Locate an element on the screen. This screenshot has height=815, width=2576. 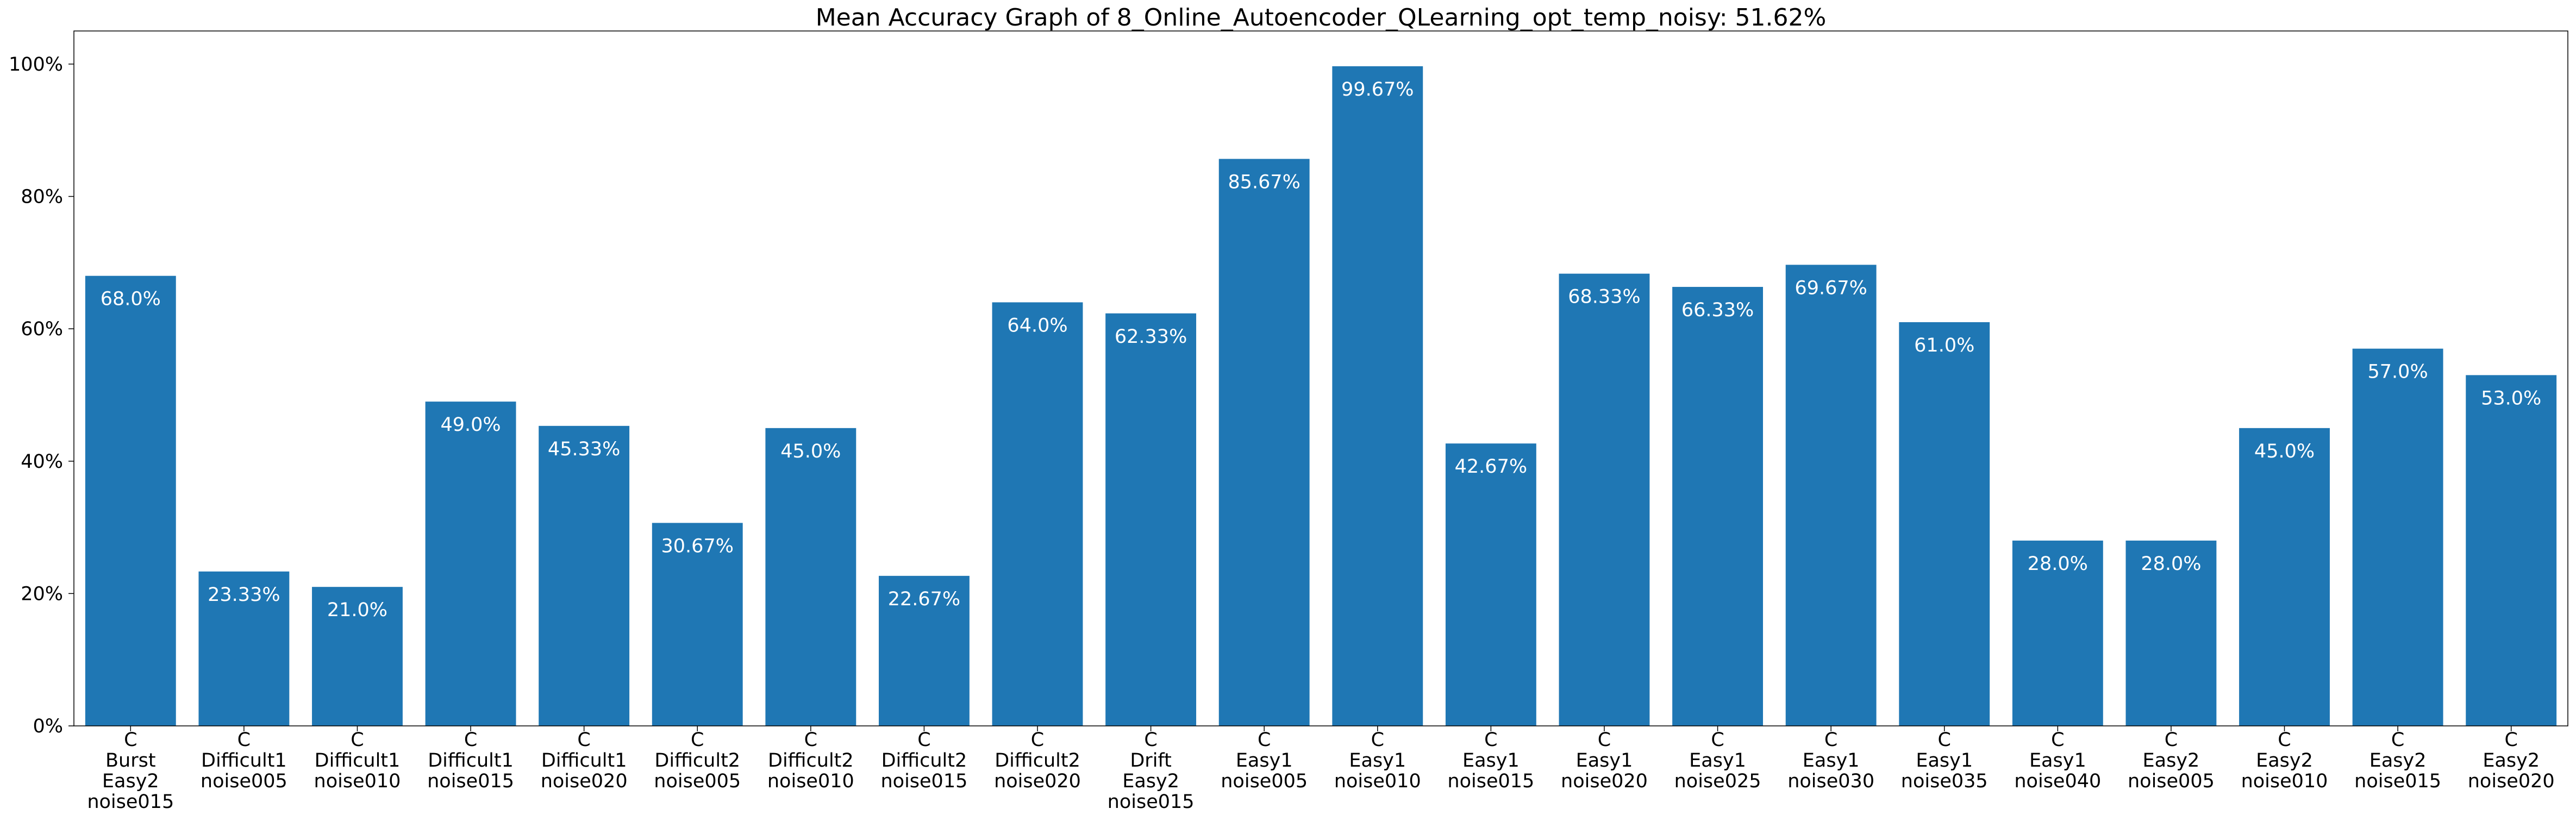
x-tick-label: C Easy1 noise040 is located at coordinates (2057, 760).